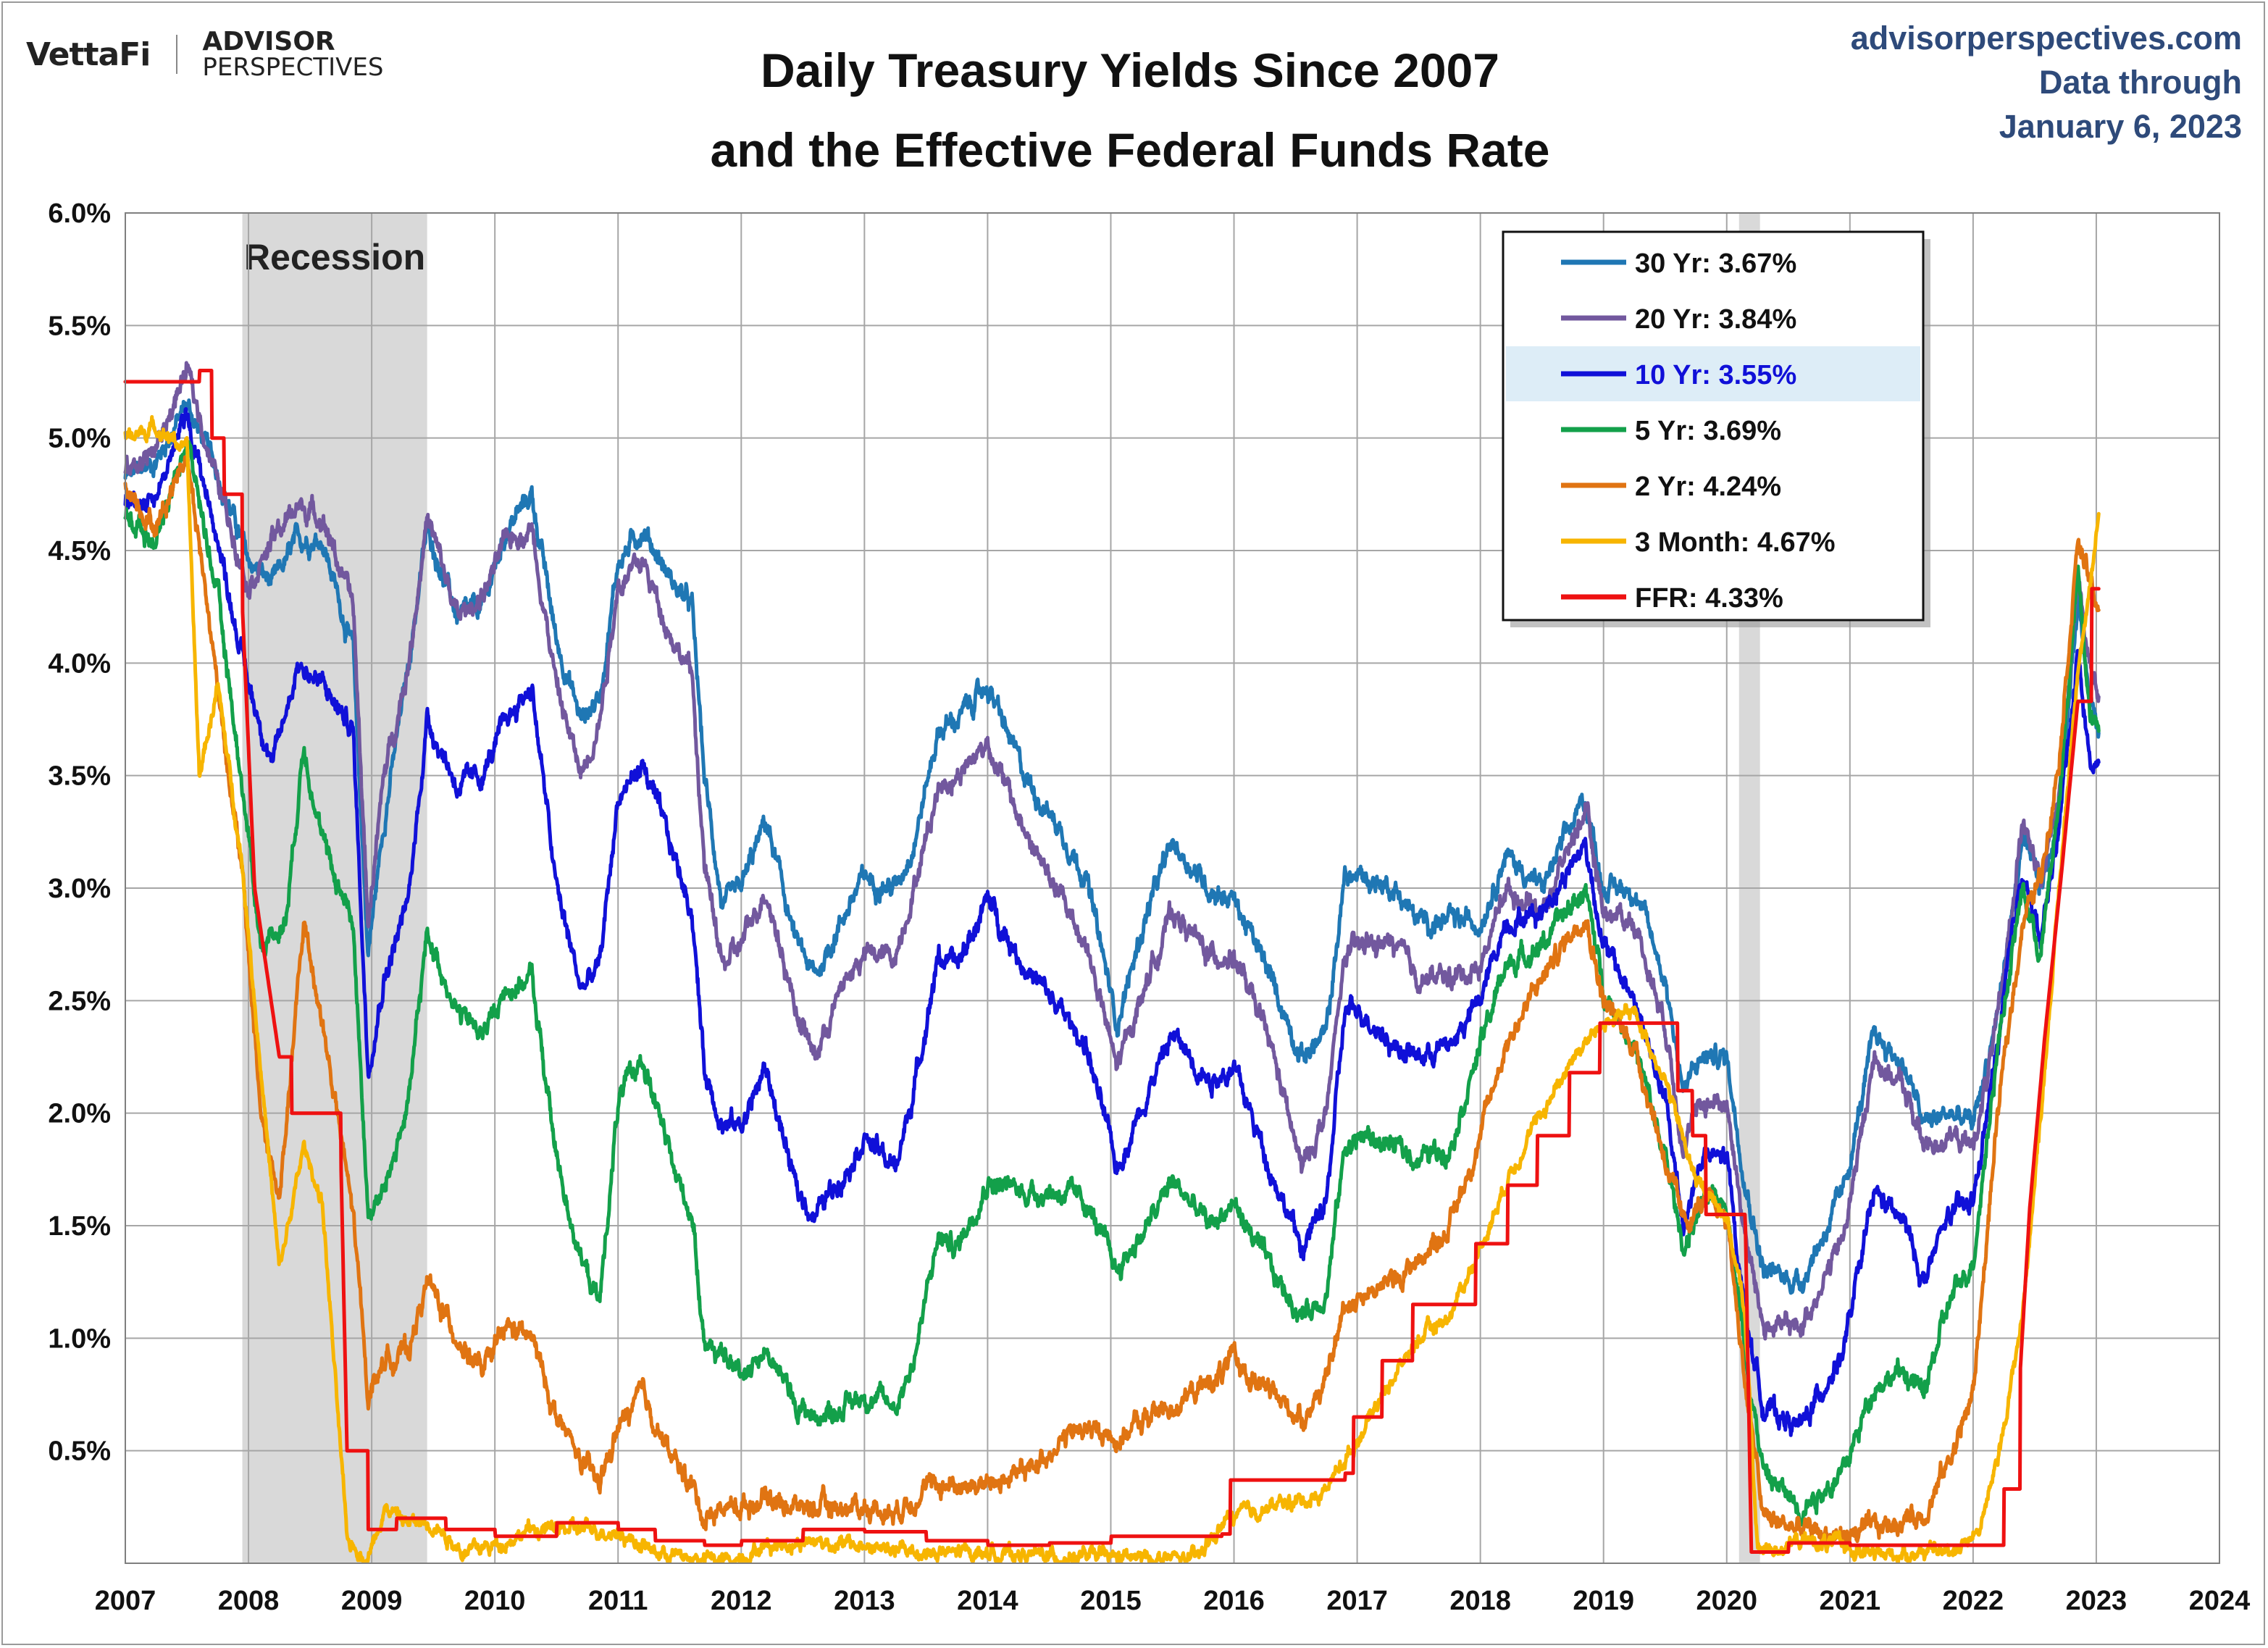  I want to click on logo-divider, so click(177, 54).